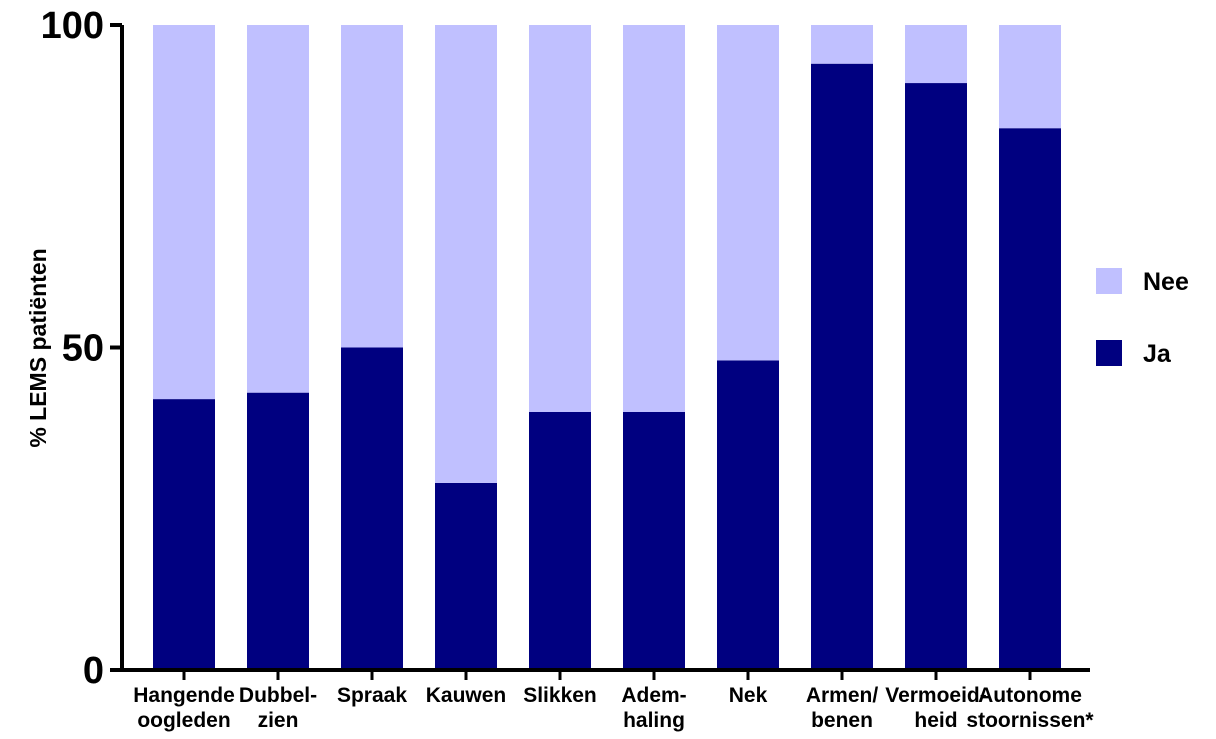  I want to click on legend-label-nee: Nee, so click(1166, 282).